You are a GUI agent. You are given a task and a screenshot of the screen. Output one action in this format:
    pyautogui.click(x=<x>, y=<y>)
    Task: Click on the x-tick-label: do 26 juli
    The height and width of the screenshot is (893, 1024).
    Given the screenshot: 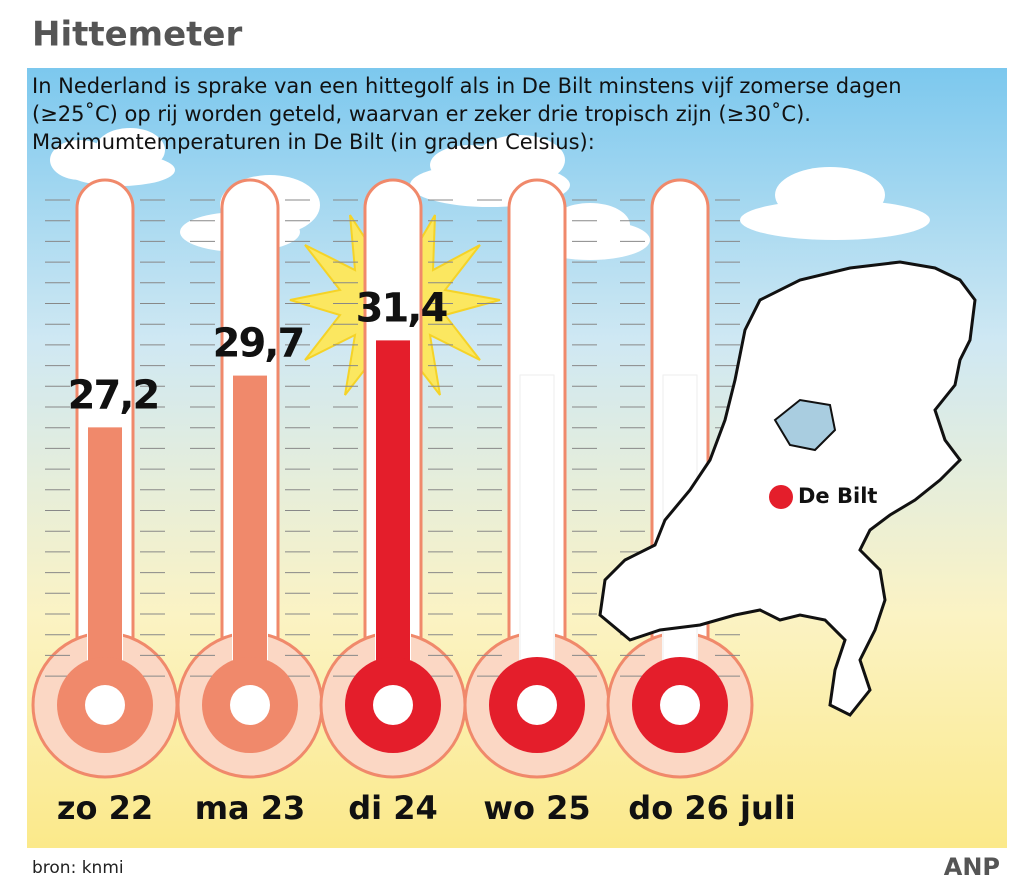 What is the action you would take?
    pyautogui.click(x=711, y=808)
    